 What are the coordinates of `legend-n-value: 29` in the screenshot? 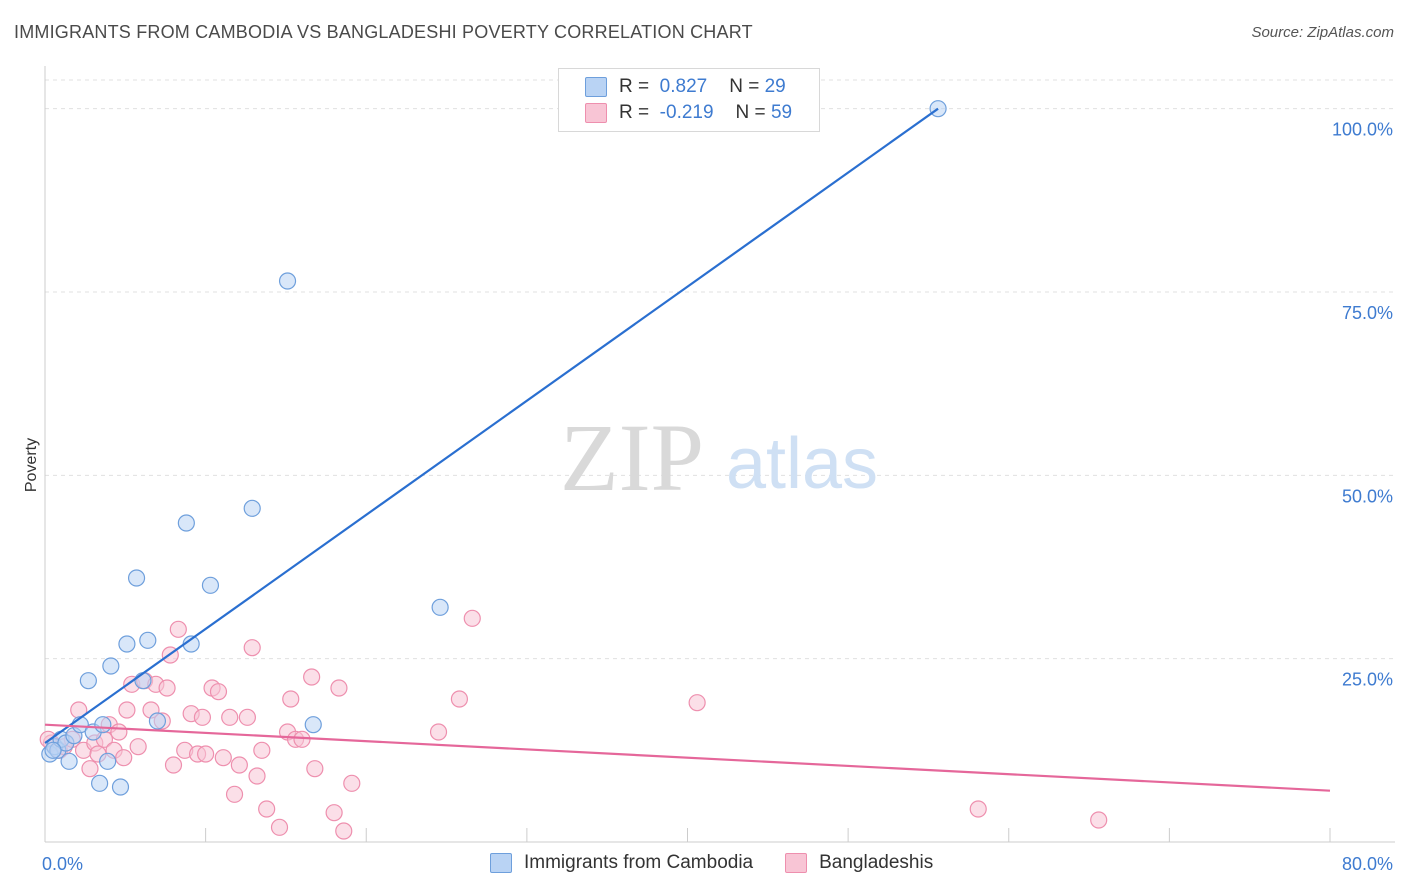 It's located at (775, 86).